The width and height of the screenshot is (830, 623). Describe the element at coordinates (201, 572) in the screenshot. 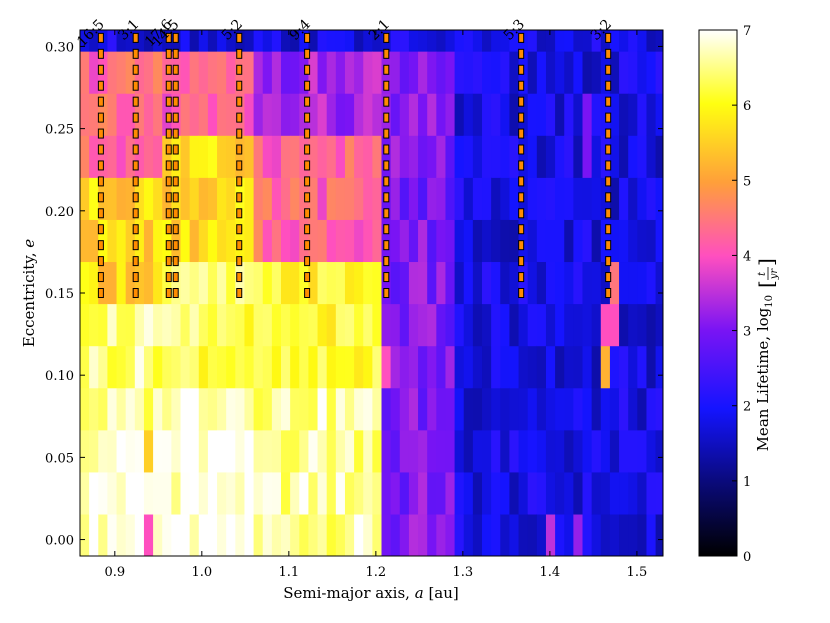

I see `x-tick-label: 1.0` at that location.